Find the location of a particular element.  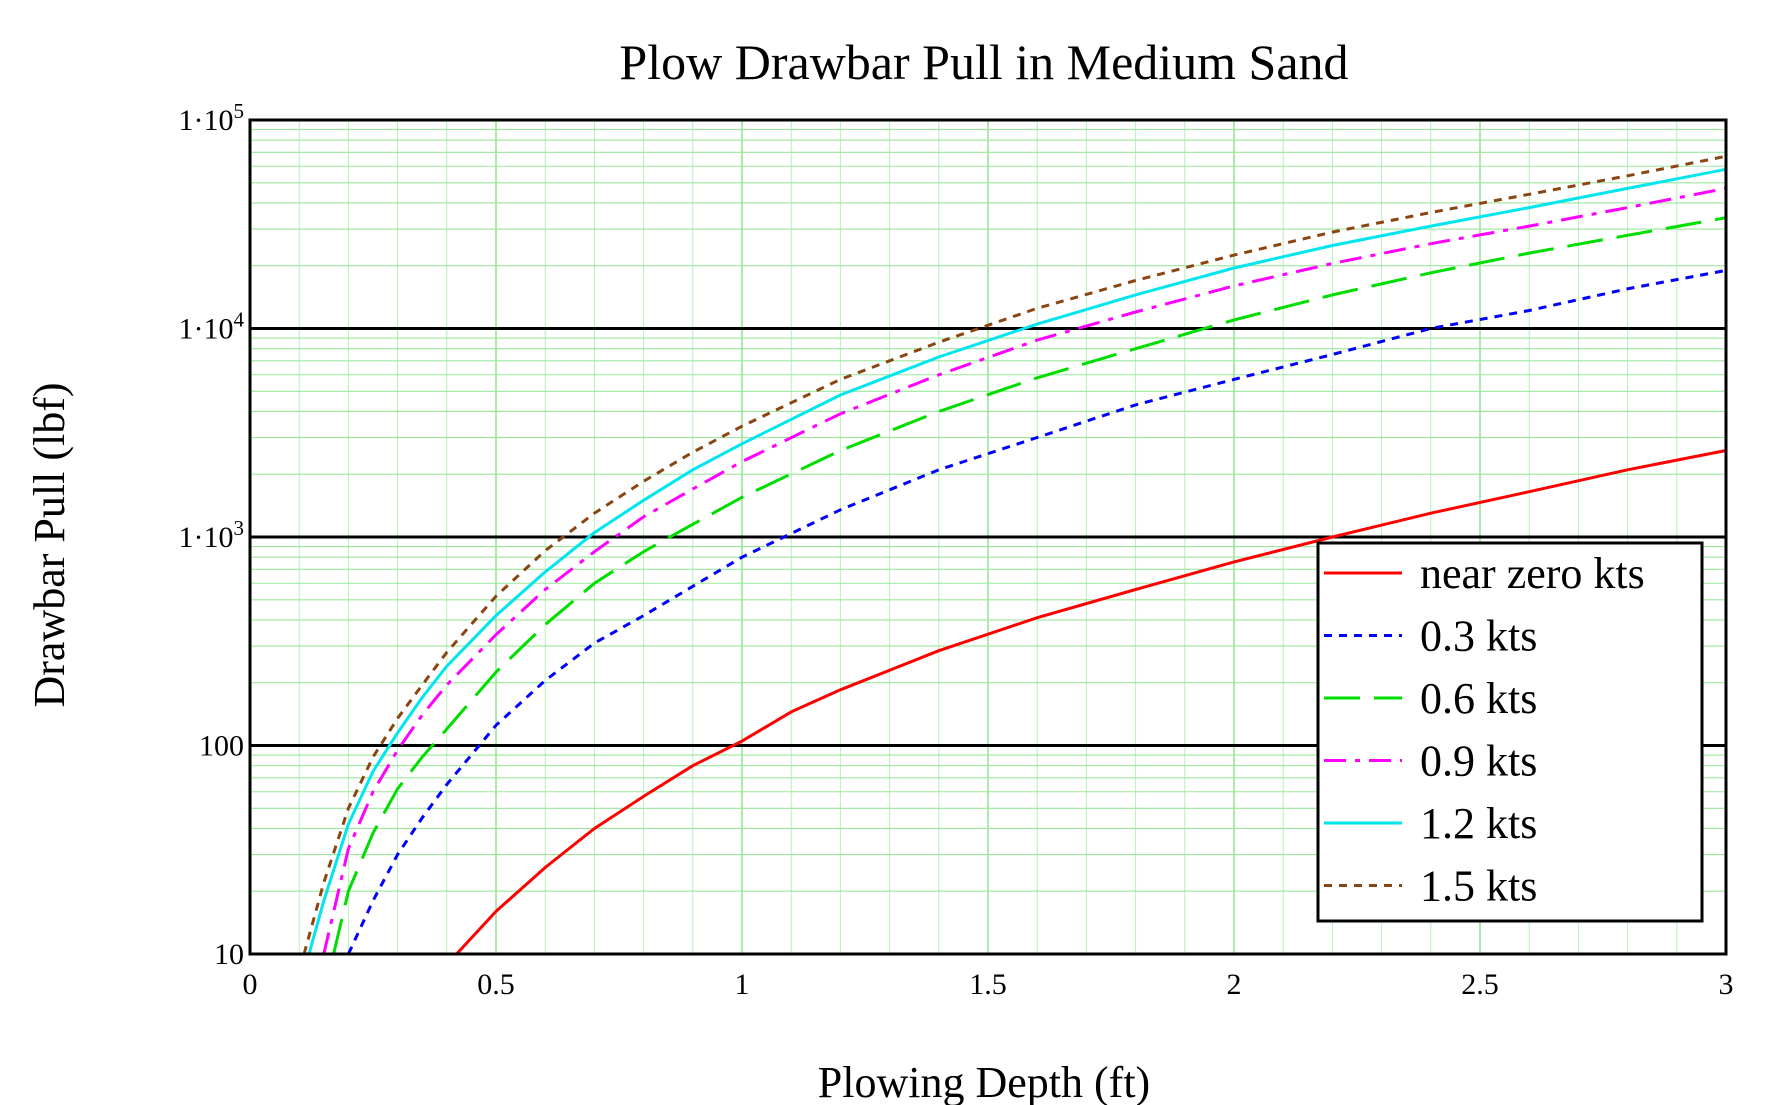

y-axis-label: Drawbar Pull (lbf) is located at coordinates (49, 544).